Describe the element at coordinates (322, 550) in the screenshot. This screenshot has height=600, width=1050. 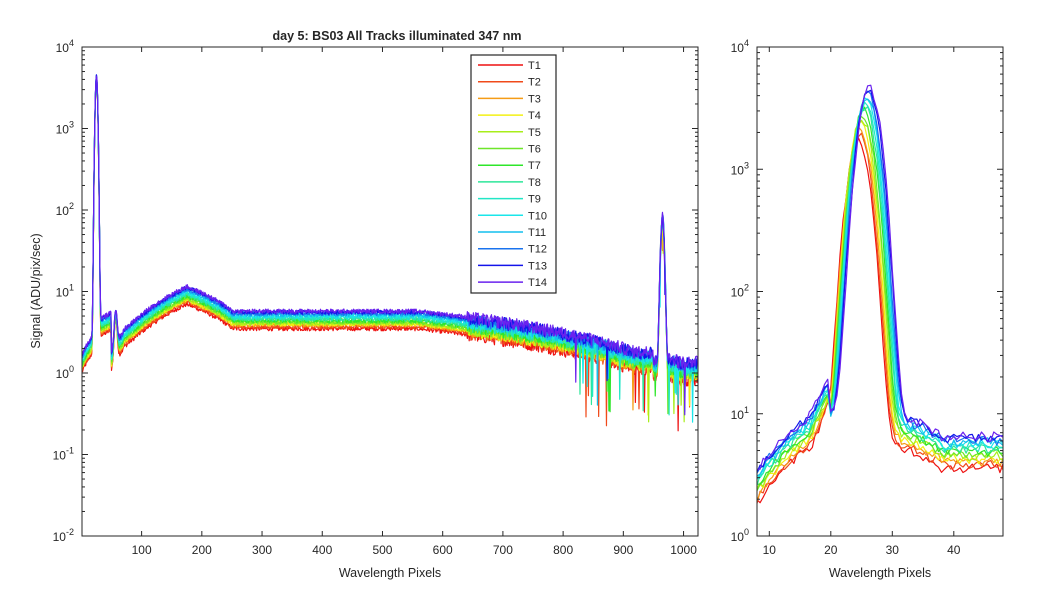
I see `main-xtick-label: 400` at that location.